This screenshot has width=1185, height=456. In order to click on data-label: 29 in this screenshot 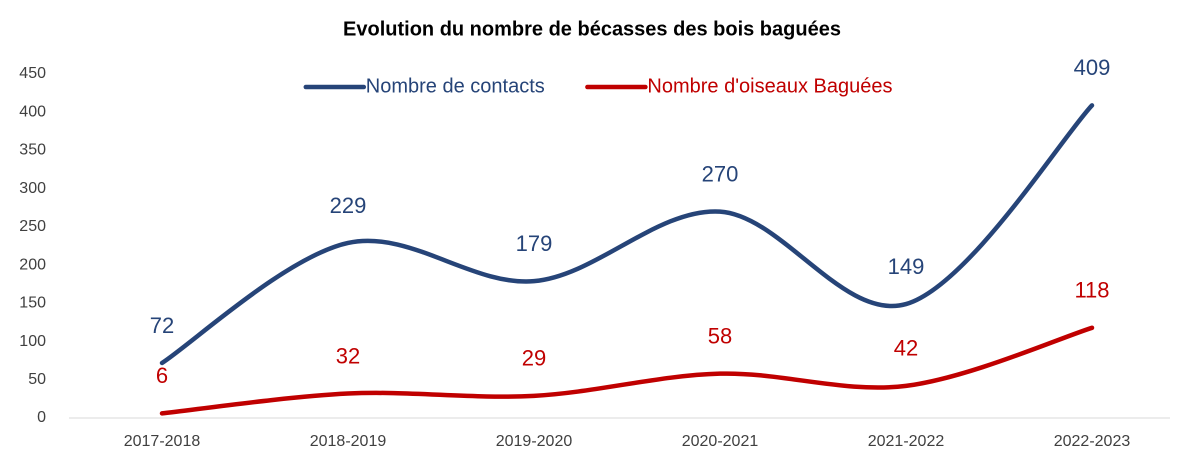, I will do `click(534, 358)`.